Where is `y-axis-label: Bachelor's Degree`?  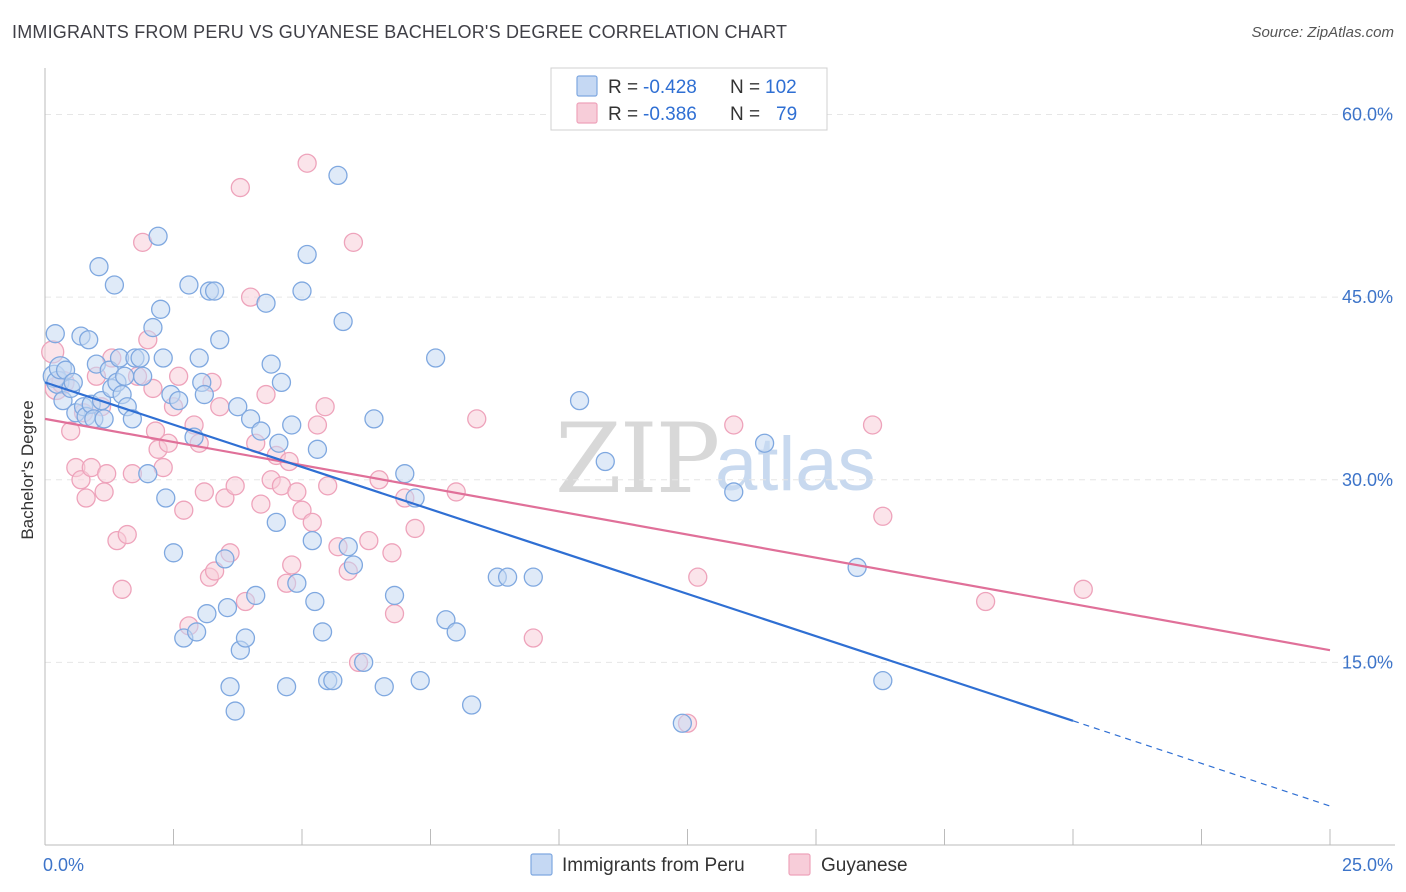
y-axis-label: Bachelor's Degree is located at coordinates (27, 469).